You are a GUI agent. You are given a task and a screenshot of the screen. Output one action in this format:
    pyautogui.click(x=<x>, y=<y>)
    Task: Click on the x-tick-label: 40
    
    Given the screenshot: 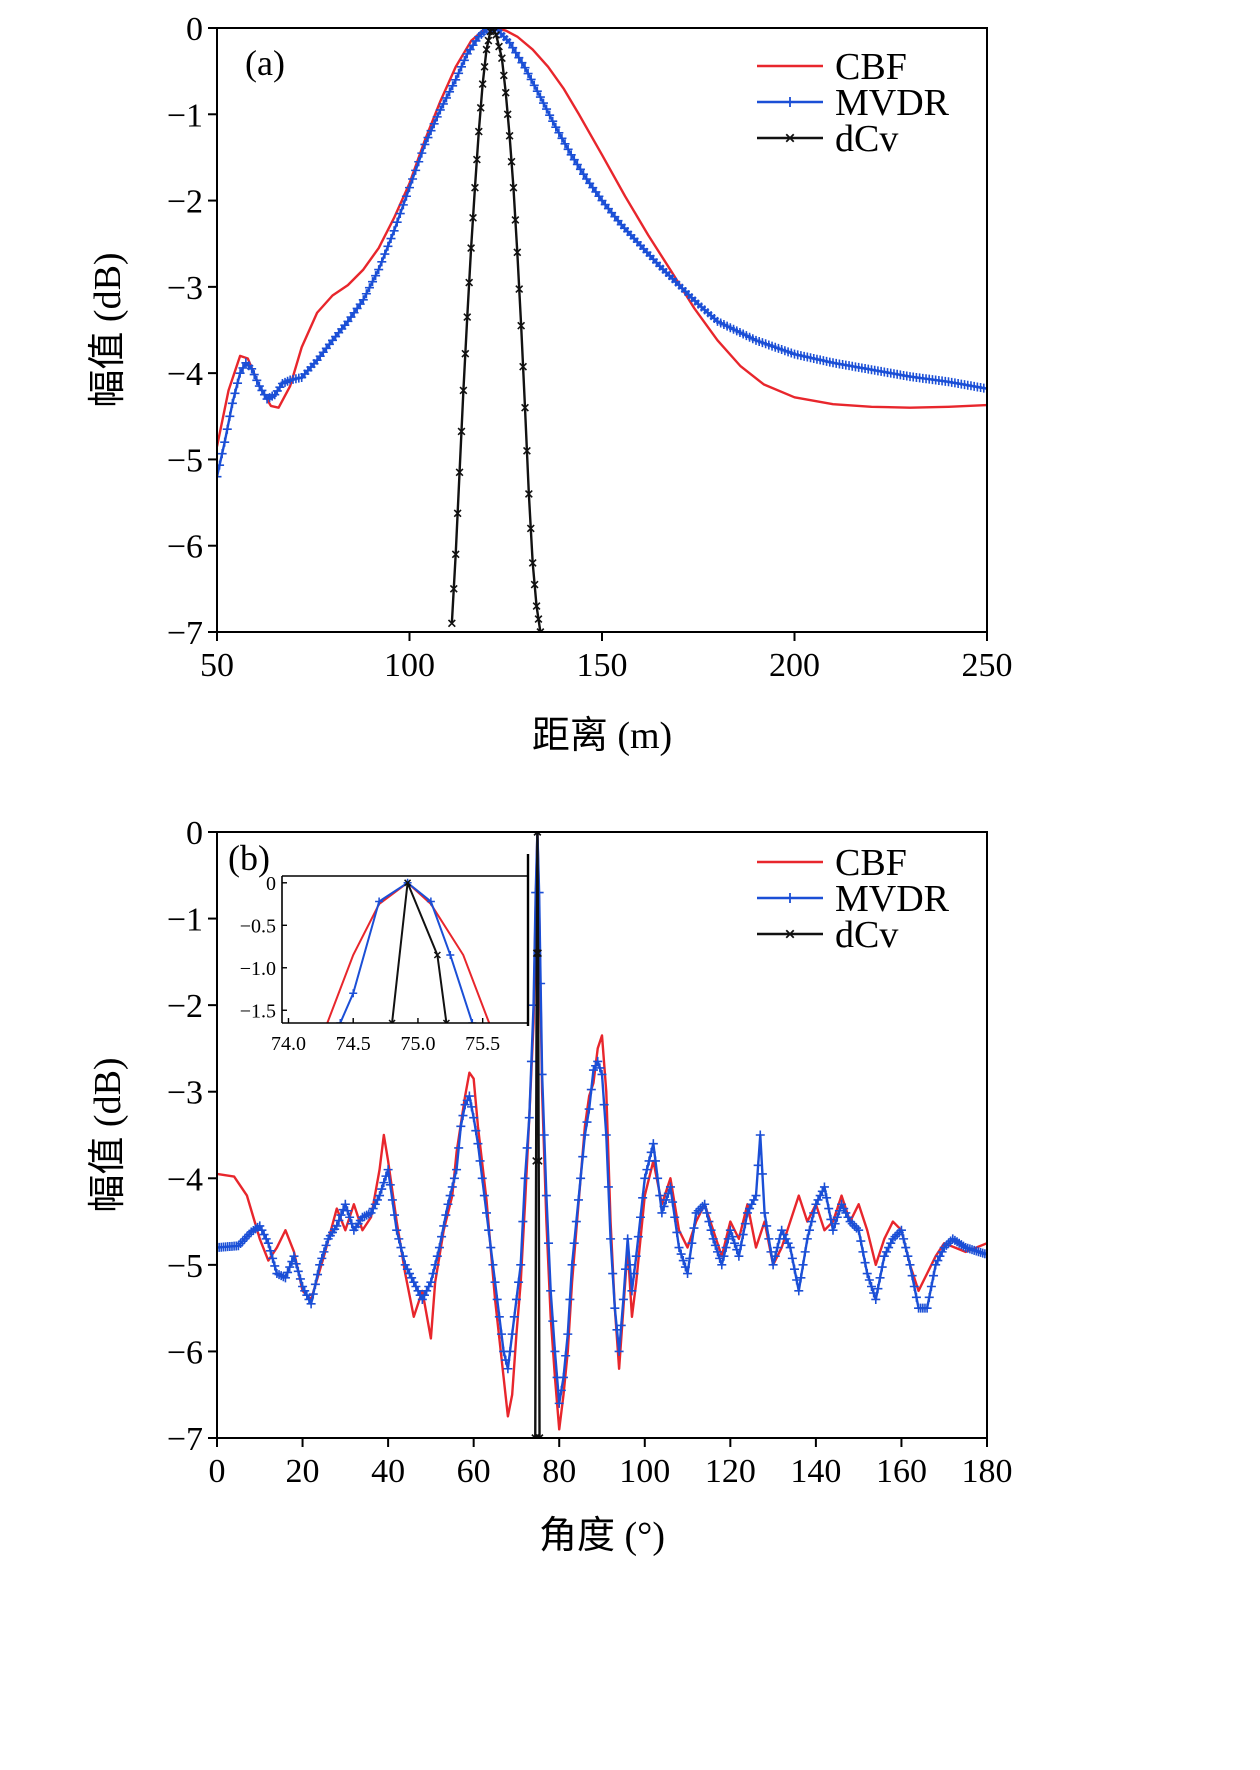 What is the action you would take?
    pyautogui.click(x=388, y=1471)
    